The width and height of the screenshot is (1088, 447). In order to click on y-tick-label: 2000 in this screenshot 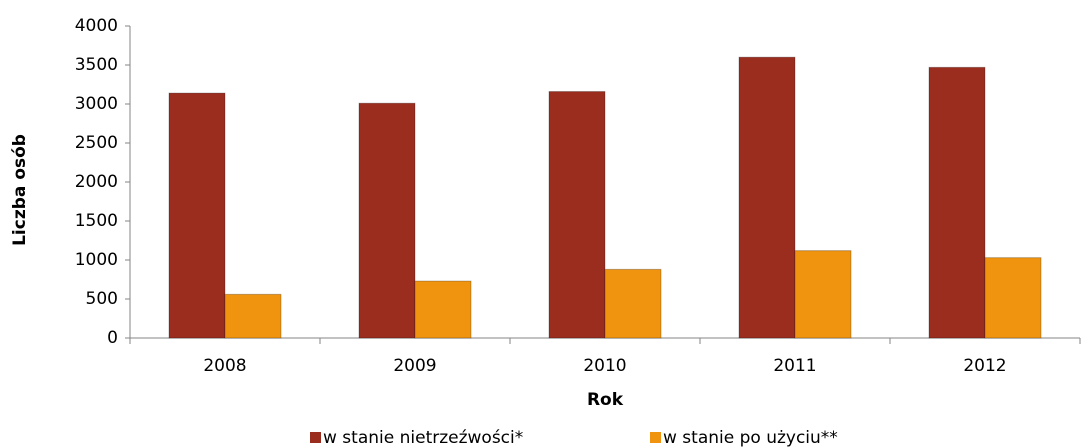, I will do `click(96, 182)`.